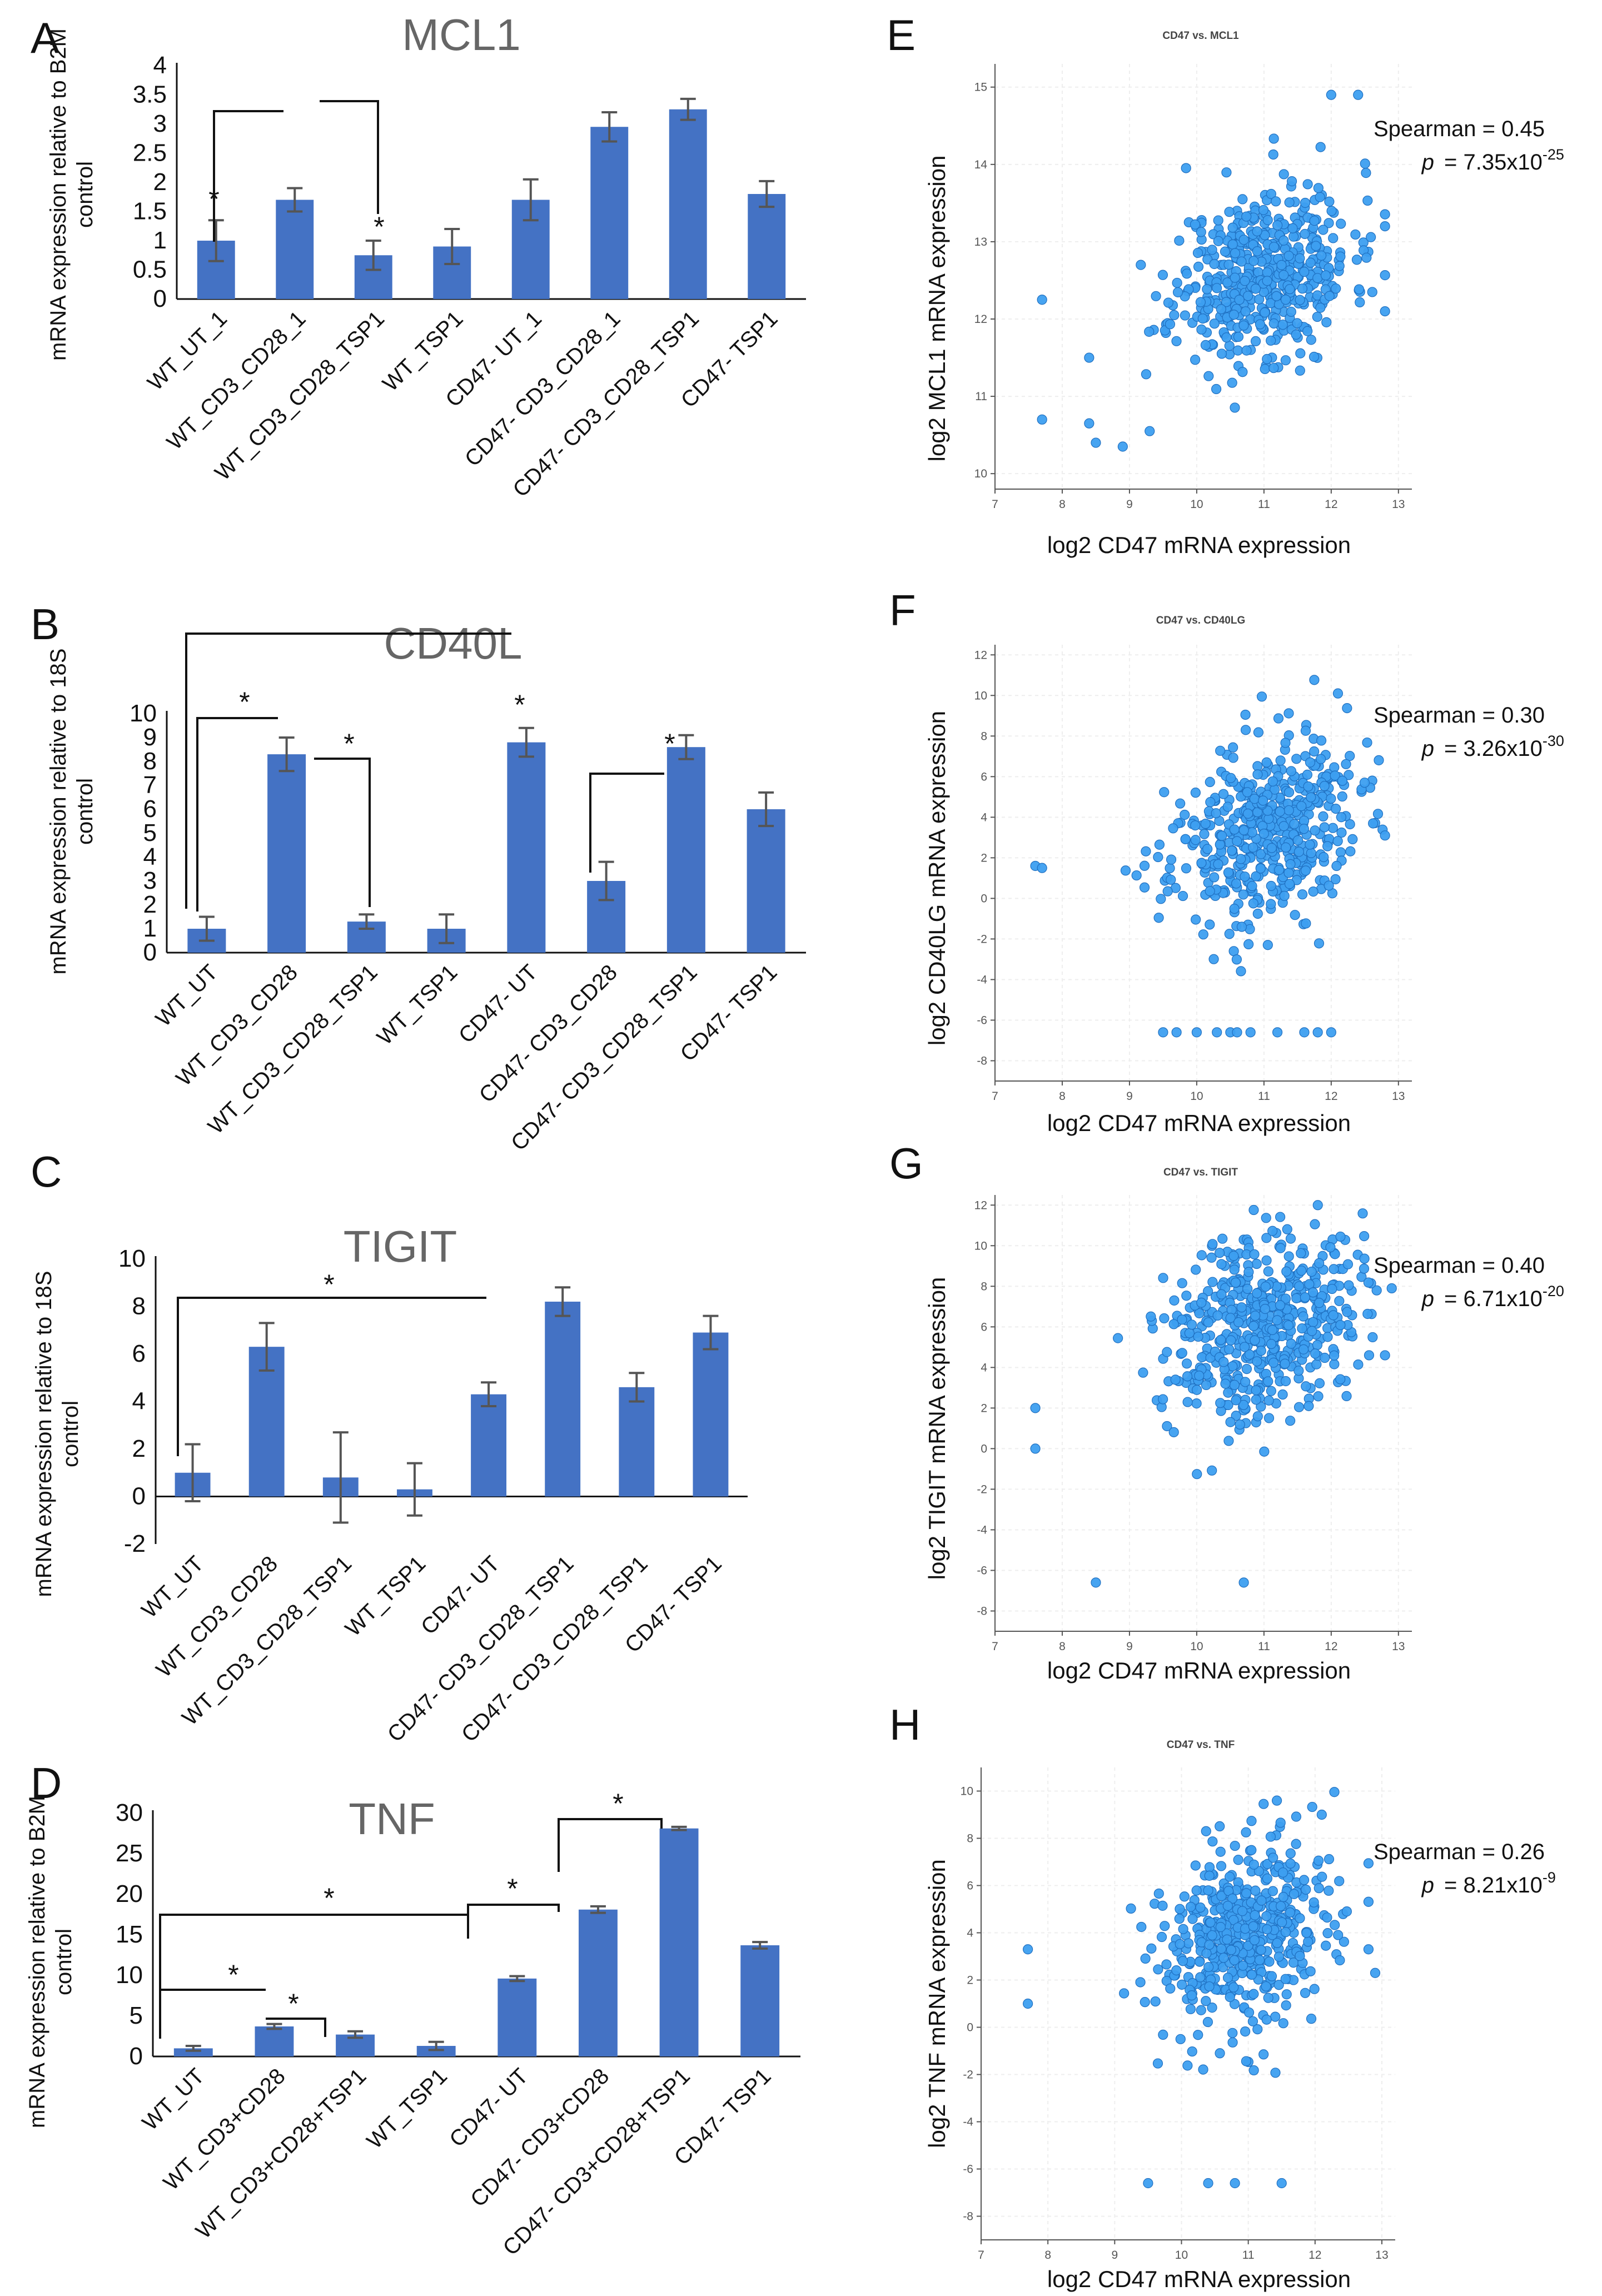 The height and width of the screenshot is (2296, 1602). Describe the element at coordinates (1493, 162) in the screenshot. I see `p-value-base: = 7.35x10` at that location.